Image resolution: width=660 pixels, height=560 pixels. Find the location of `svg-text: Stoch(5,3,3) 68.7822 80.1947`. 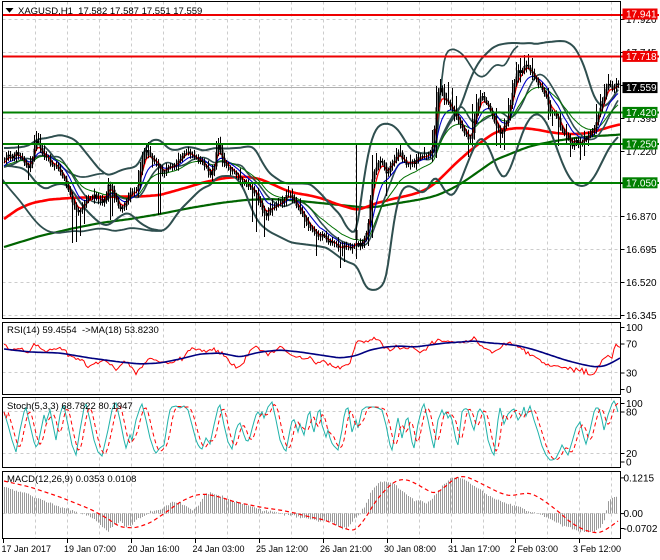

svg-text: Stoch(5,3,3) 68.7822 80.1947 is located at coordinates (70, 406).